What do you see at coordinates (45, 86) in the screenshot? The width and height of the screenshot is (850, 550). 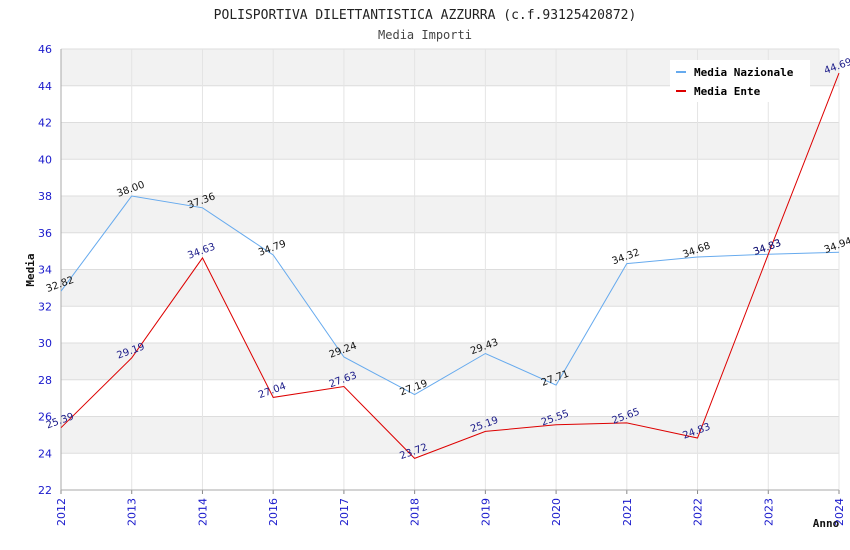 I see `y-tick-label: 44` at bounding box center [45, 86].